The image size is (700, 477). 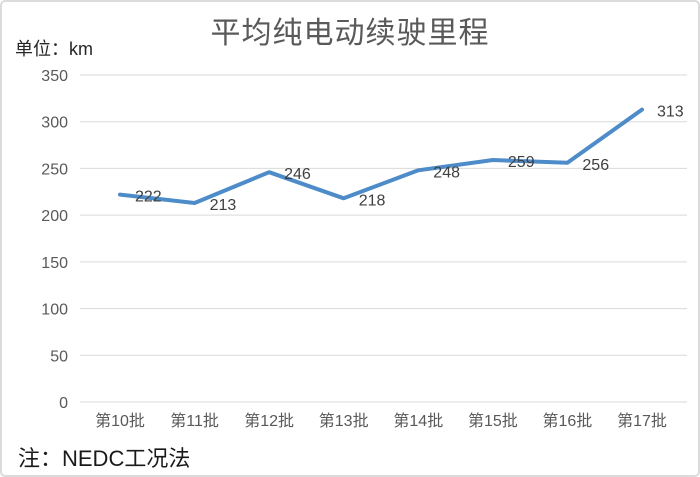 What do you see at coordinates (54, 216) in the screenshot?
I see `y-axis-tick-label: 200` at bounding box center [54, 216].